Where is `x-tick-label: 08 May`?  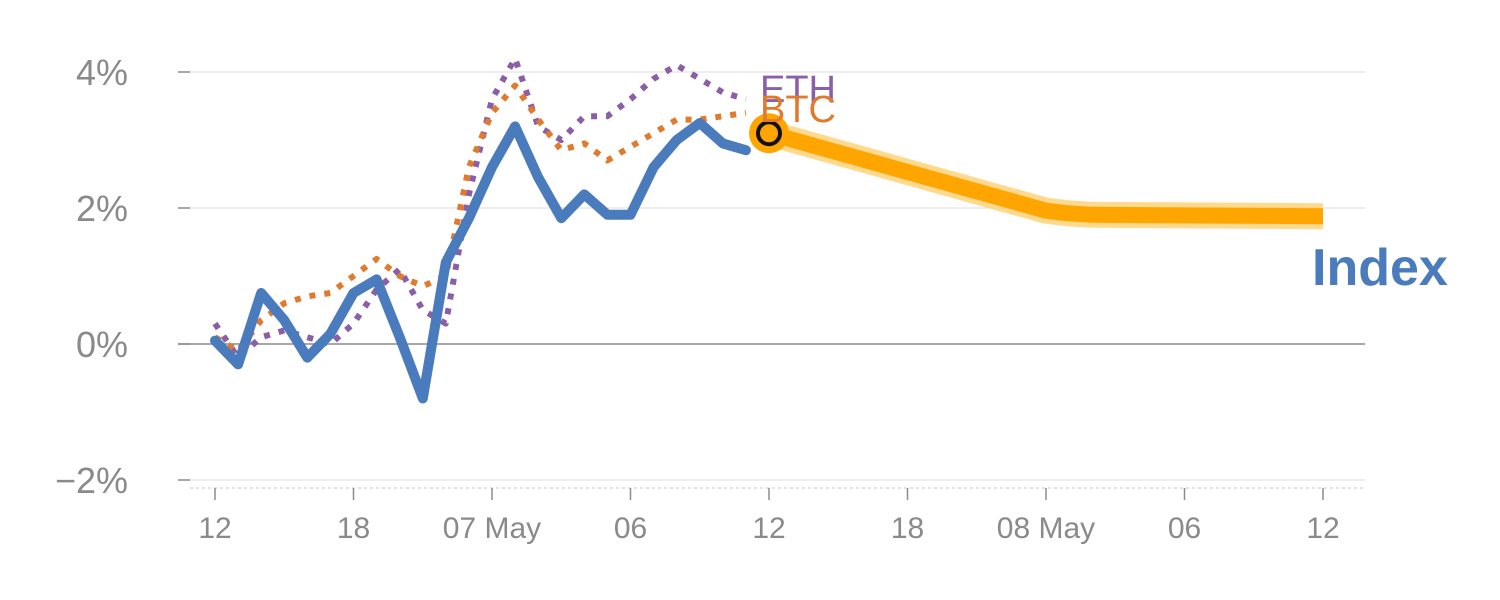
x-tick-label: 08 May is located at coordinates (1046, 528).